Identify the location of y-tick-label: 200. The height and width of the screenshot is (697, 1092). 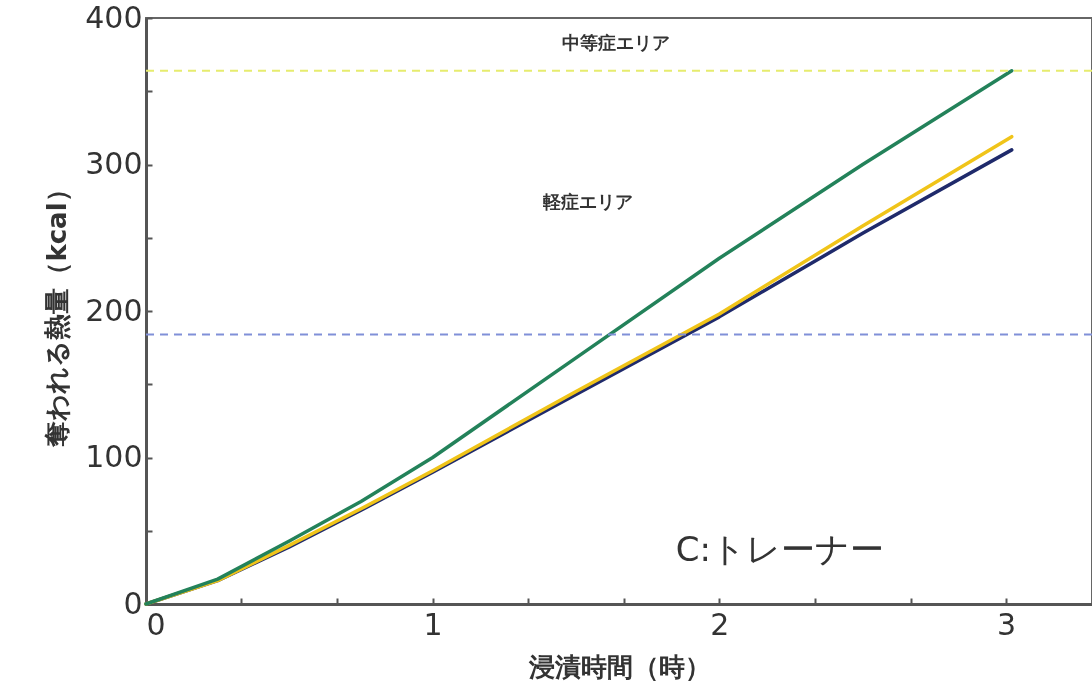
(114, 310).